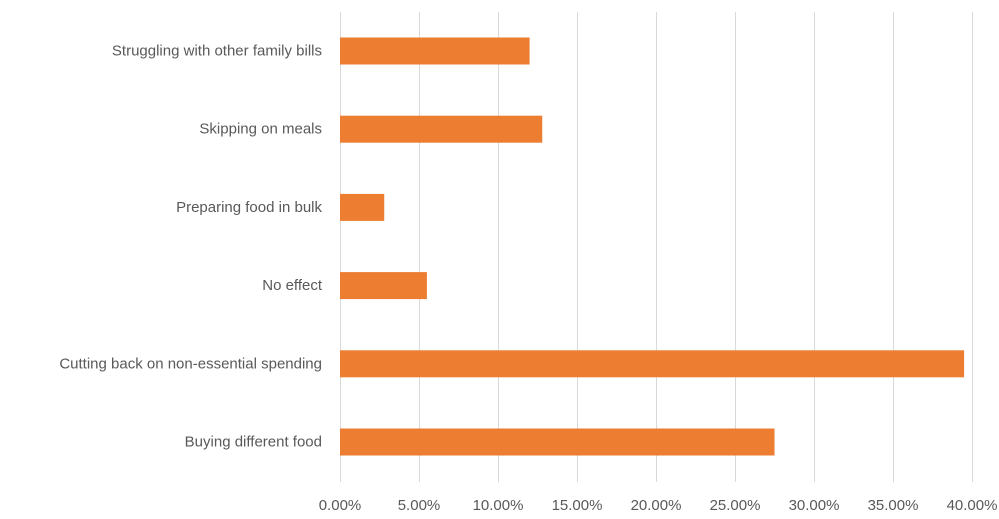  I want to click on category-label: Cutting back on non-essential spending, so click(190, 363).